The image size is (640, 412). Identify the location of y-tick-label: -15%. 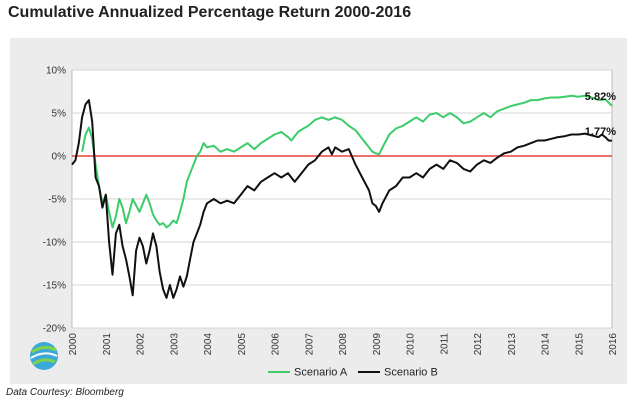
(54, 286).